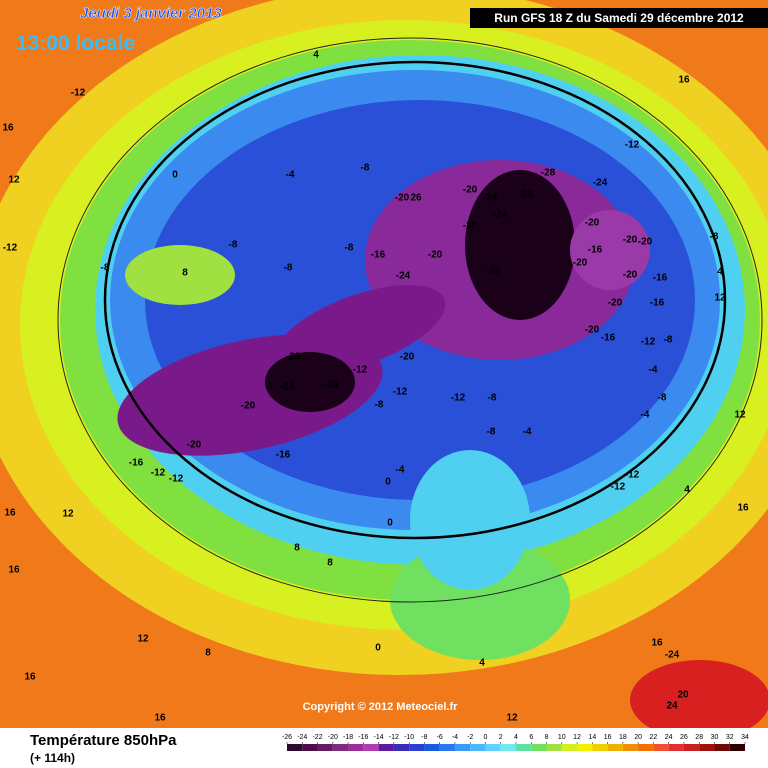  Describe the element at coordinates (608, 737) in the screenshot. I see `colorbar-tick-label: 16` at that location.